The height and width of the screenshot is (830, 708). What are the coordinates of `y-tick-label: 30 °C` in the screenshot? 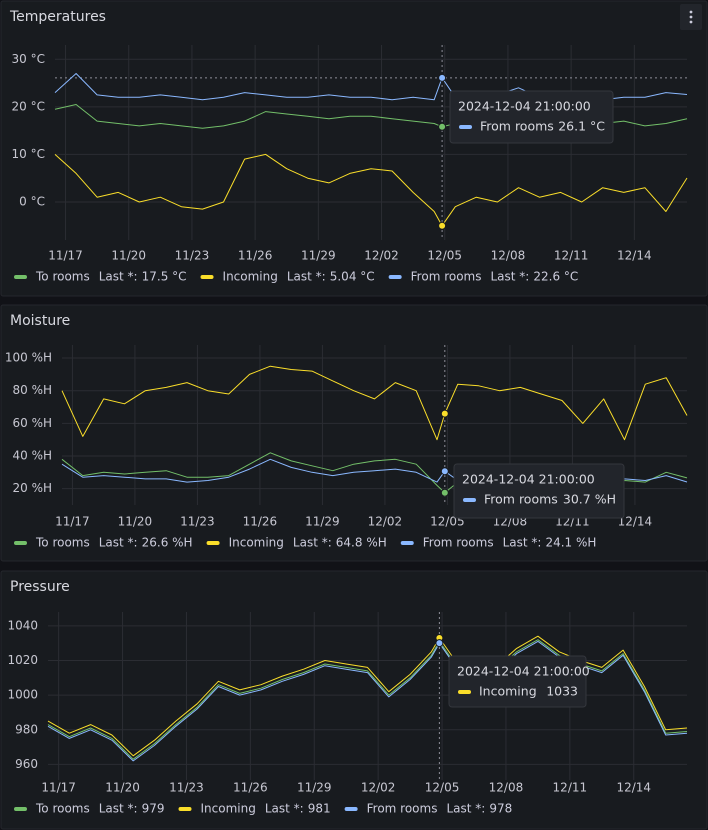 It's located at (28, 59).